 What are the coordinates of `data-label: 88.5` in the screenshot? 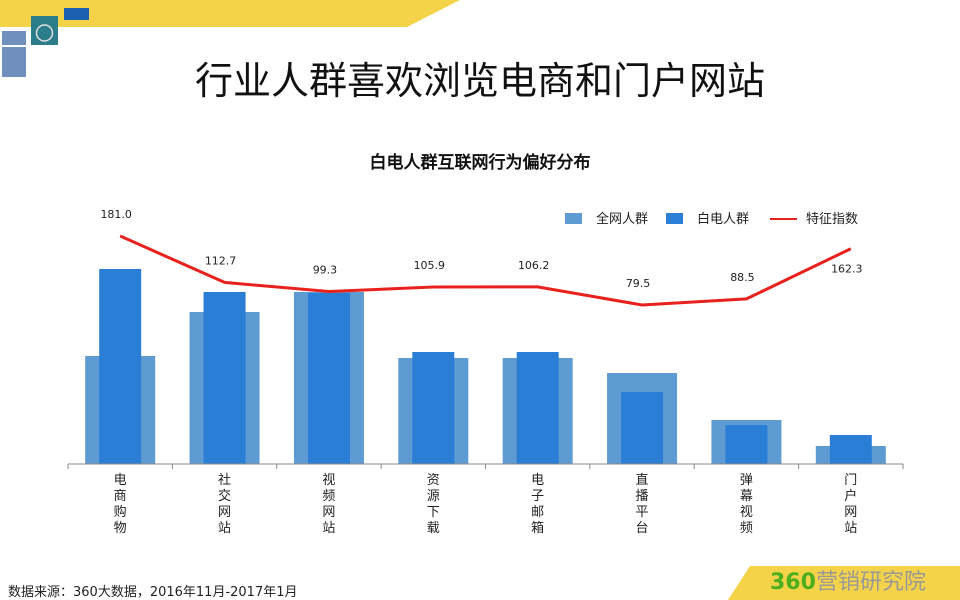 It's located at (742, 277).